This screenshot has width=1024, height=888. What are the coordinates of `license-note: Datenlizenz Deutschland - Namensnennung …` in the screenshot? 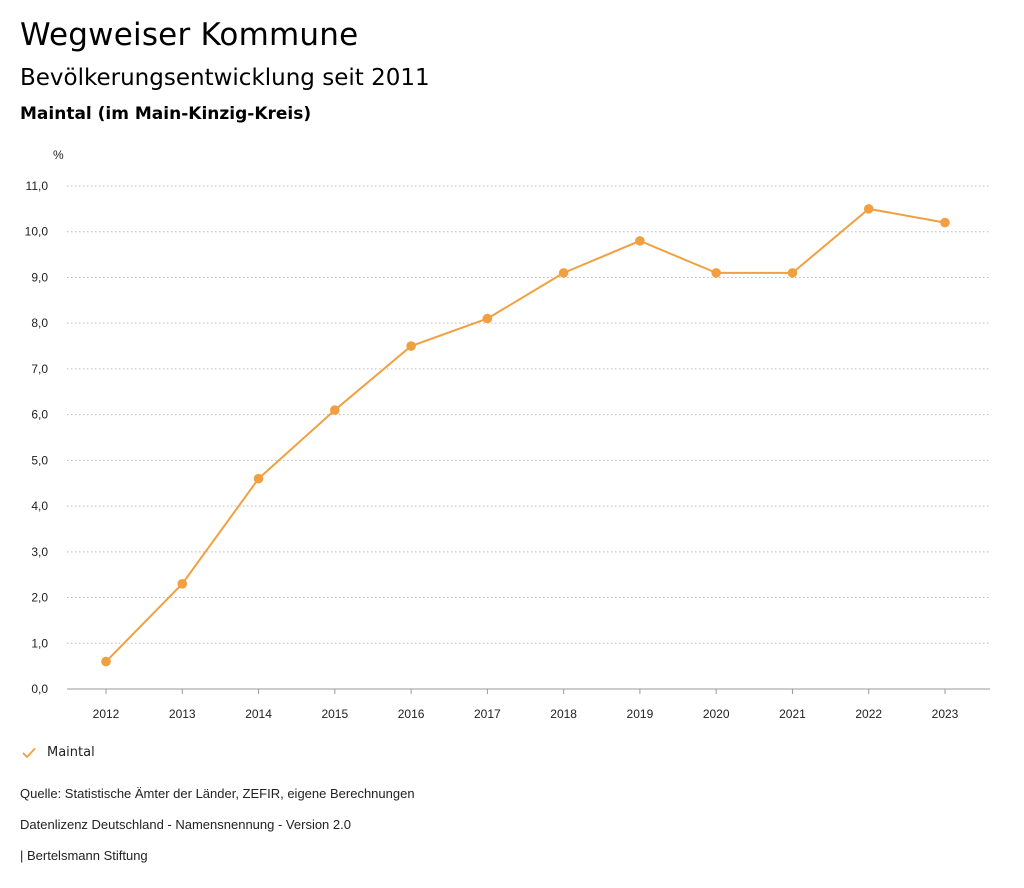 It's located at (185, 824).